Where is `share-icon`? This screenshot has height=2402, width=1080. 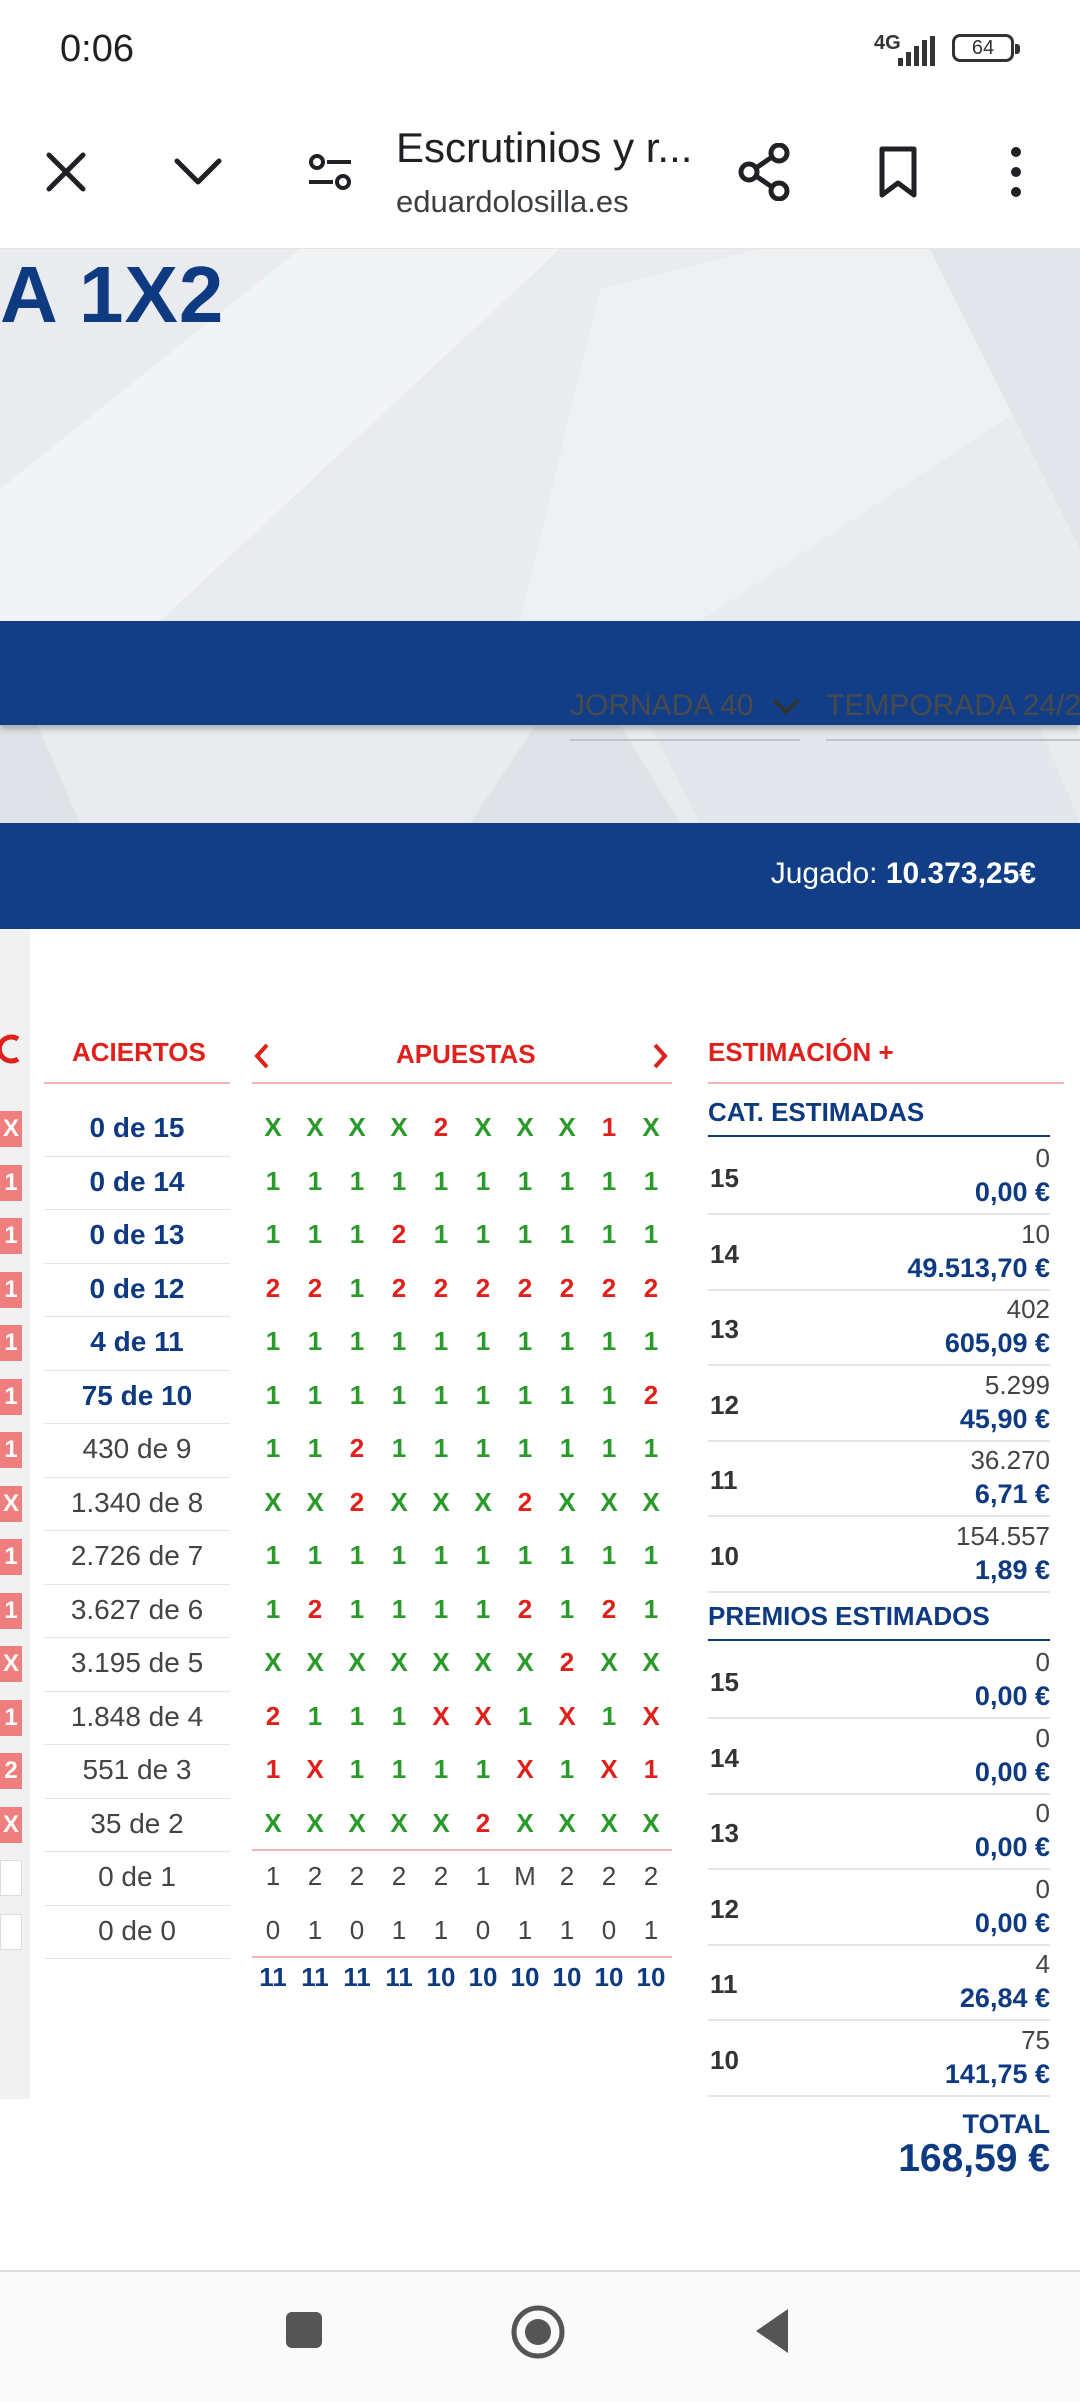 share-icon is located at coordinates (764, 172).